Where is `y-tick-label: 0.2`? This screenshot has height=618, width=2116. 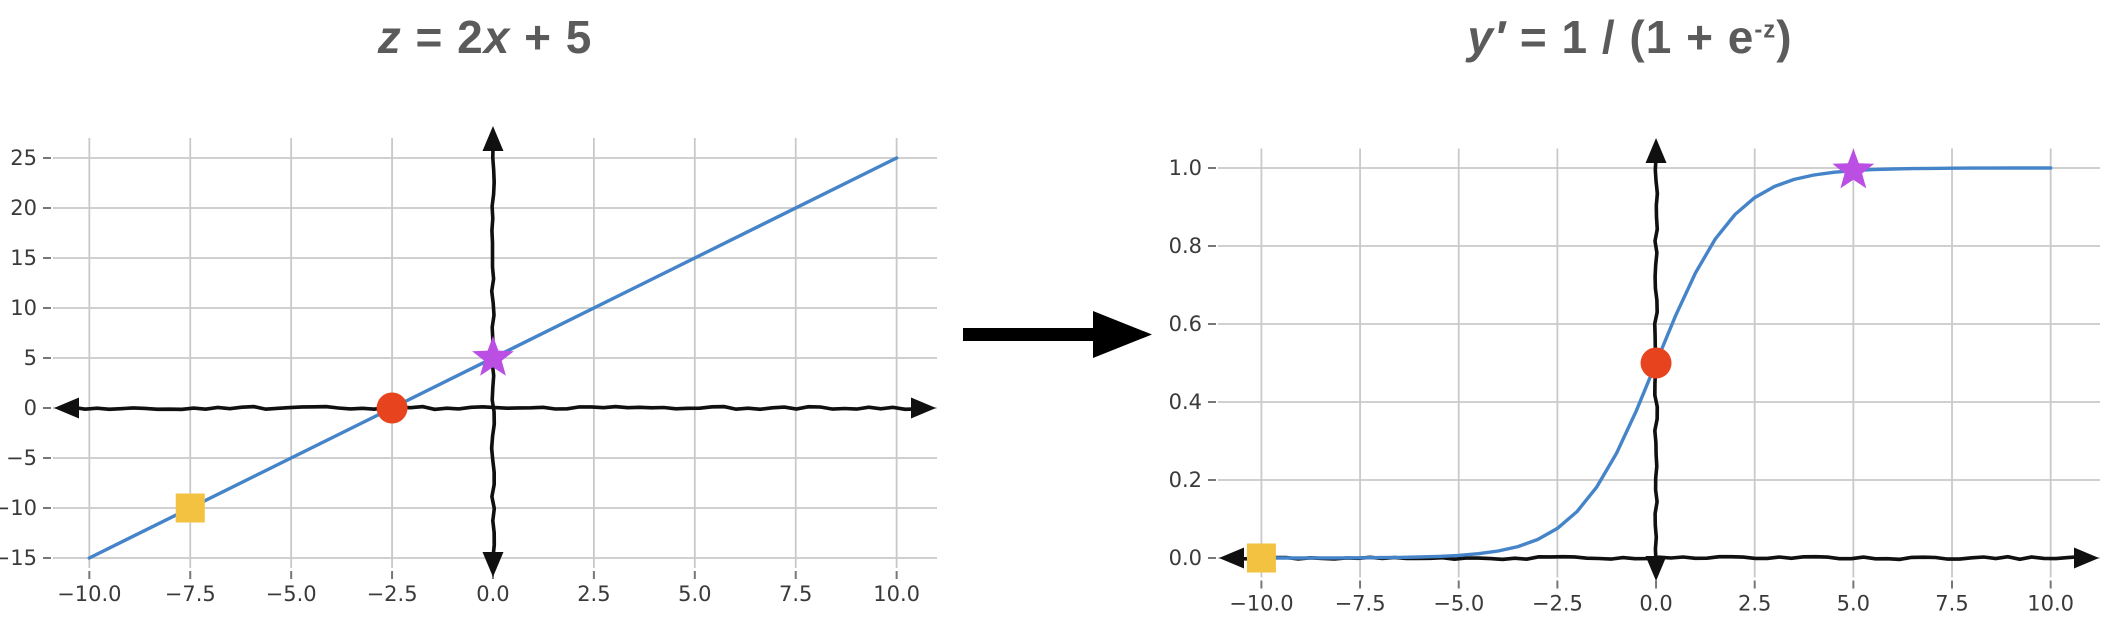 y-tick-label: 0.2 is located at coordinates (1185, 480).